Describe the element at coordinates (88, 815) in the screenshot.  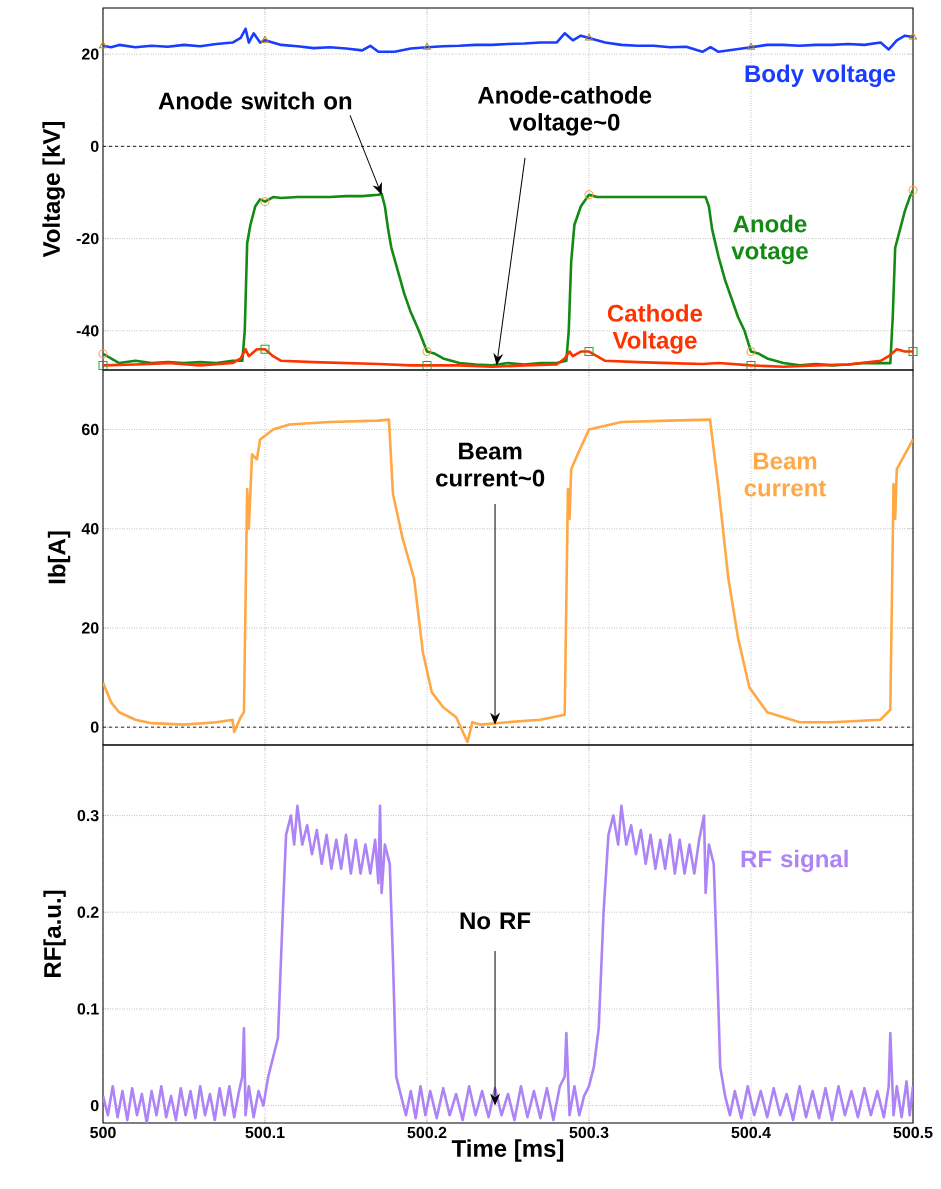
I see `y-tick-label: 0.3` at that location.